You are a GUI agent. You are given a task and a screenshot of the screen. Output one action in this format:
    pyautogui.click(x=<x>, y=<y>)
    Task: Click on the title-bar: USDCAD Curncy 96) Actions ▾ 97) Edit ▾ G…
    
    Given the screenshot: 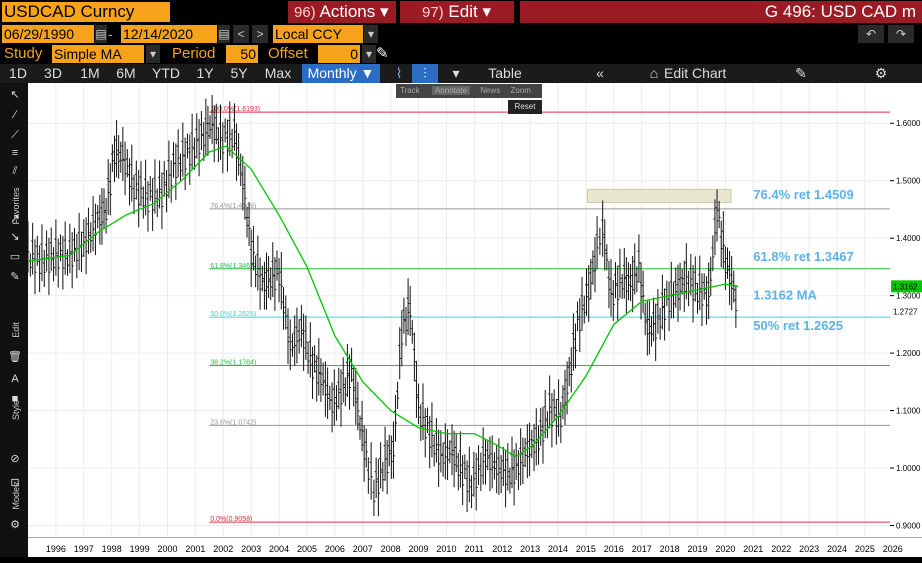 What is the action you would take?
    pyautogui.click(x=461, y=12)
    